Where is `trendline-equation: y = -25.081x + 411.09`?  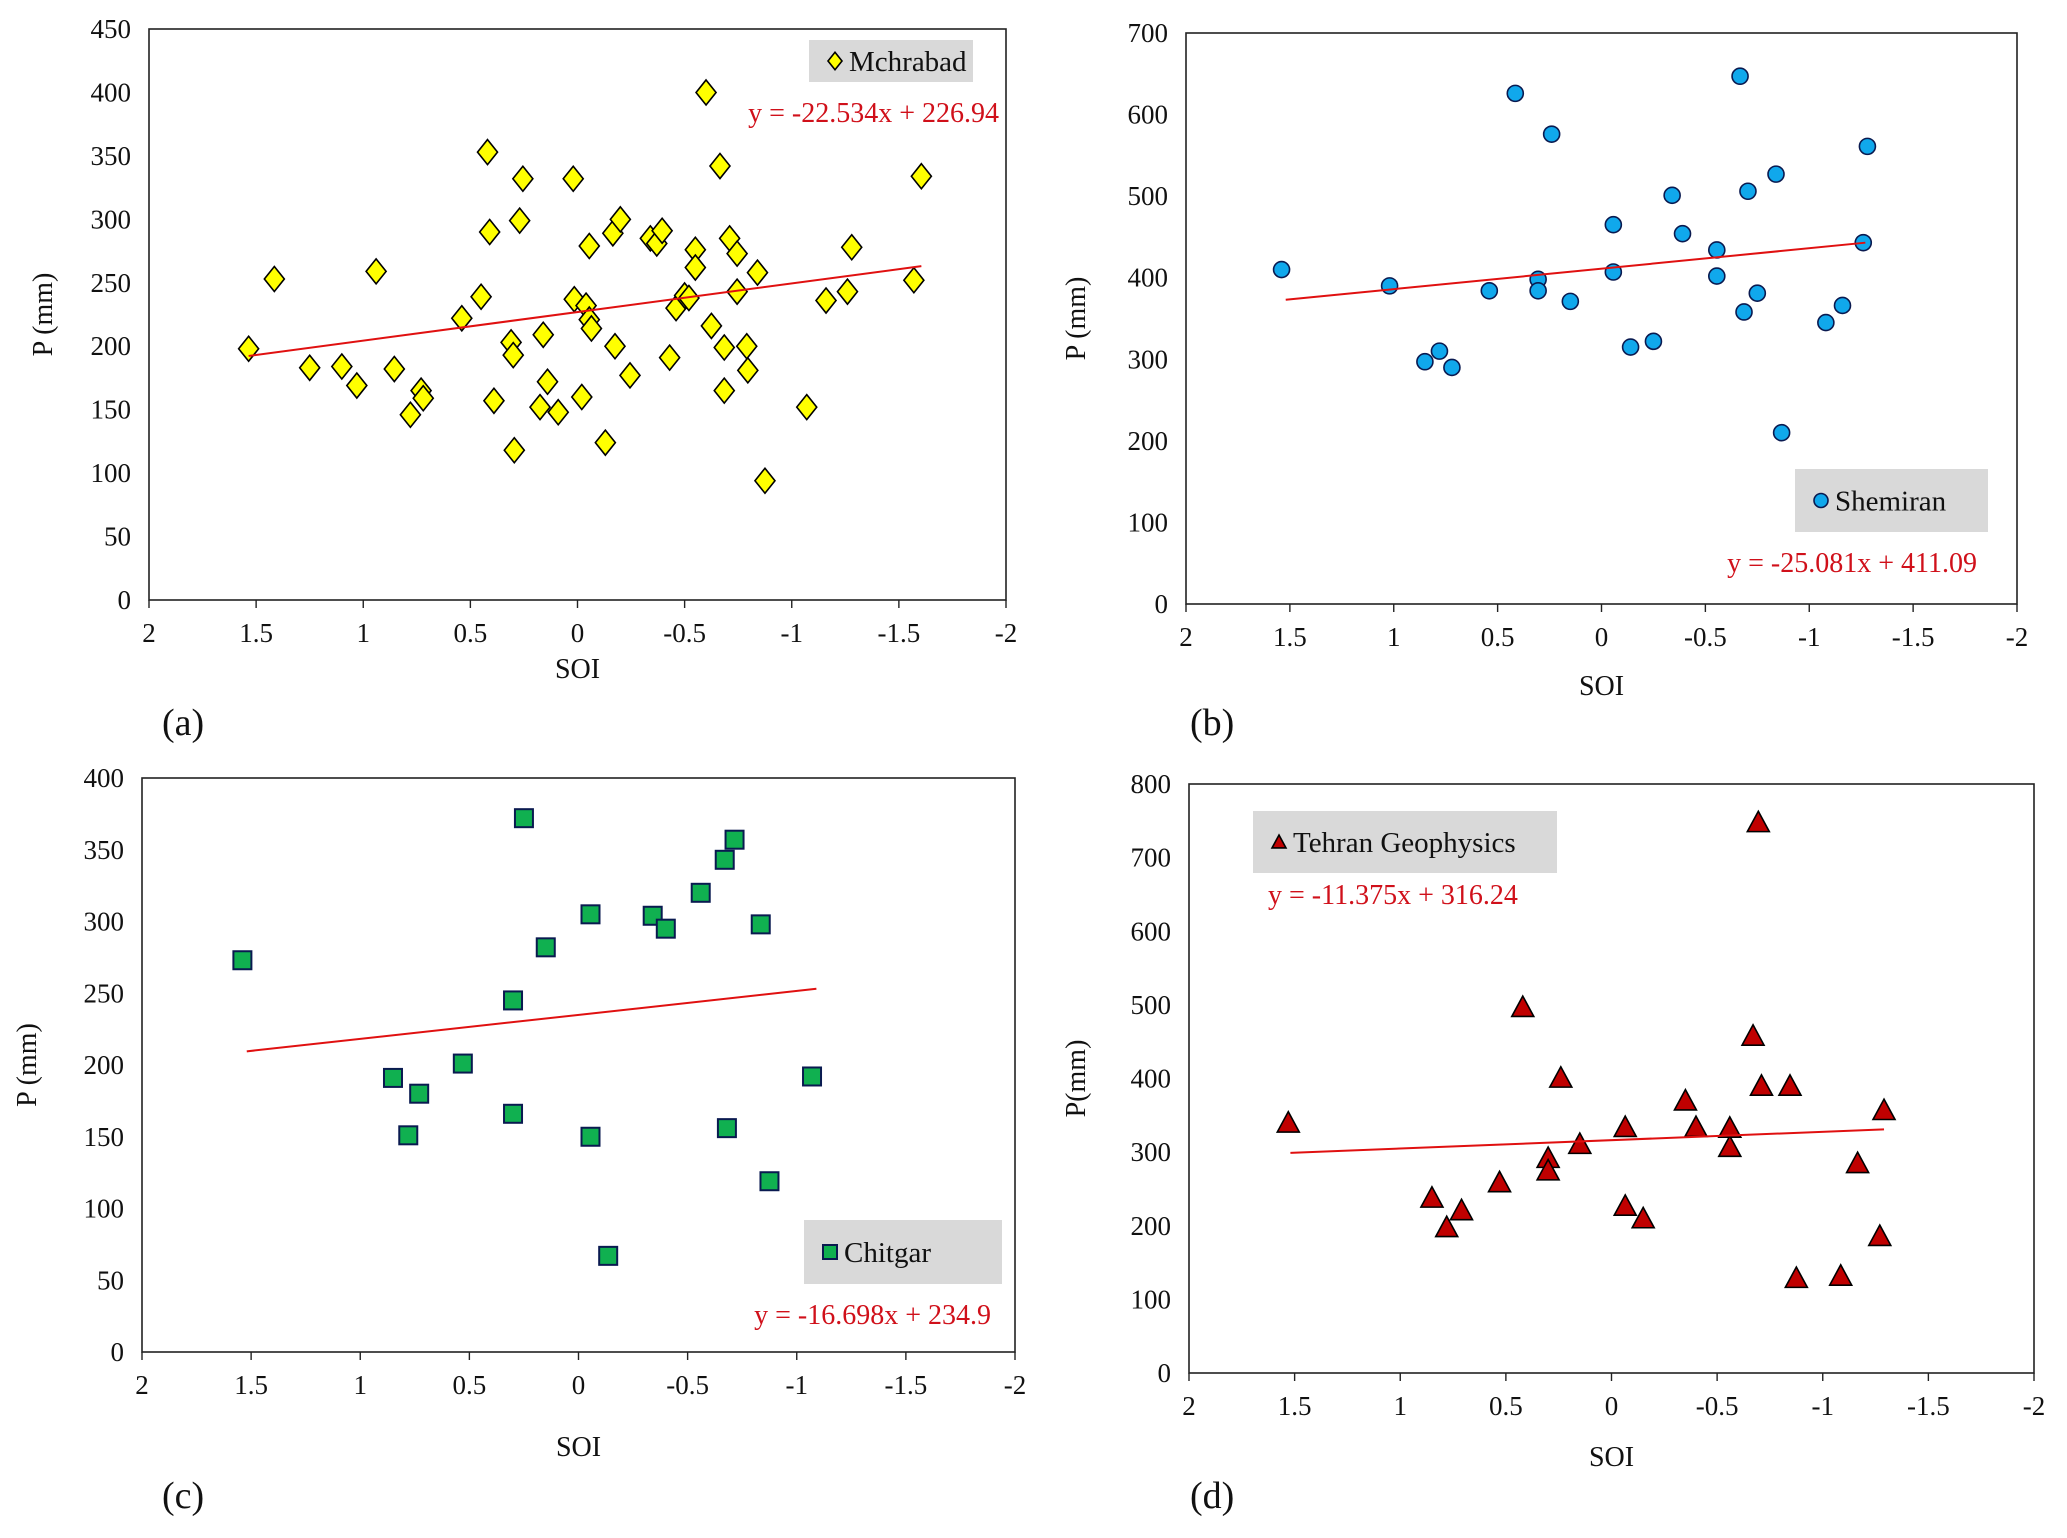
trendline-equation: y = -25.081x + 411.09 is located at coordinates (1852, 563).